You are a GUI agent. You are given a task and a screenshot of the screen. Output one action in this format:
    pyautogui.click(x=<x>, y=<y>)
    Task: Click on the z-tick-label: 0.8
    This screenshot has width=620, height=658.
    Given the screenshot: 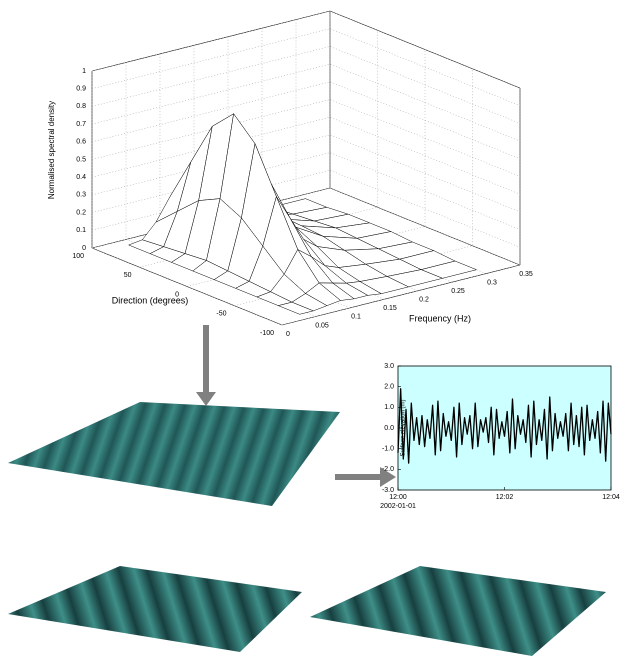 What is the action you would take?
    pyautogui.click(x=81, y=106)
    